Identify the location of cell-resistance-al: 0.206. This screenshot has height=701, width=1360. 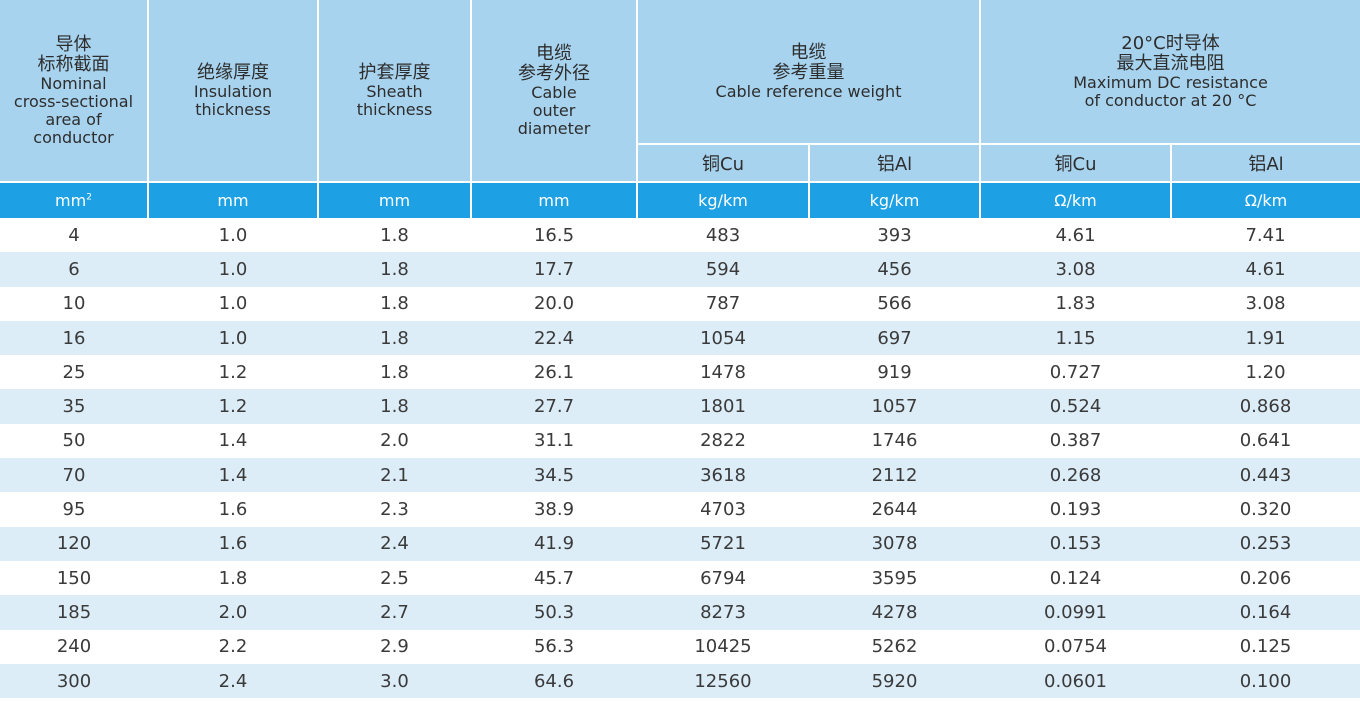
(1265, 578).